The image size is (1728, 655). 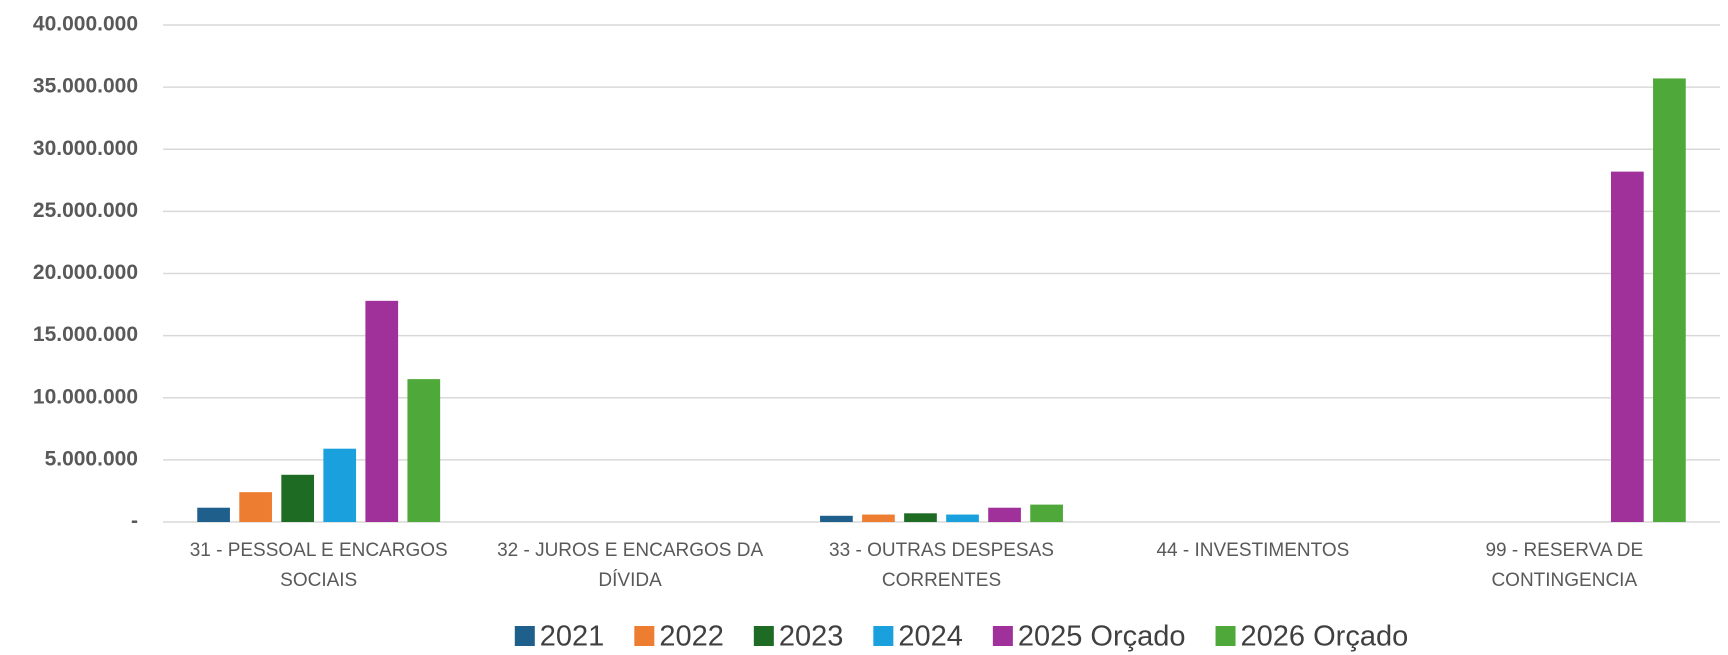 I want to click on legend-label: 2025 Orçado, so click(x=1102, y=637).